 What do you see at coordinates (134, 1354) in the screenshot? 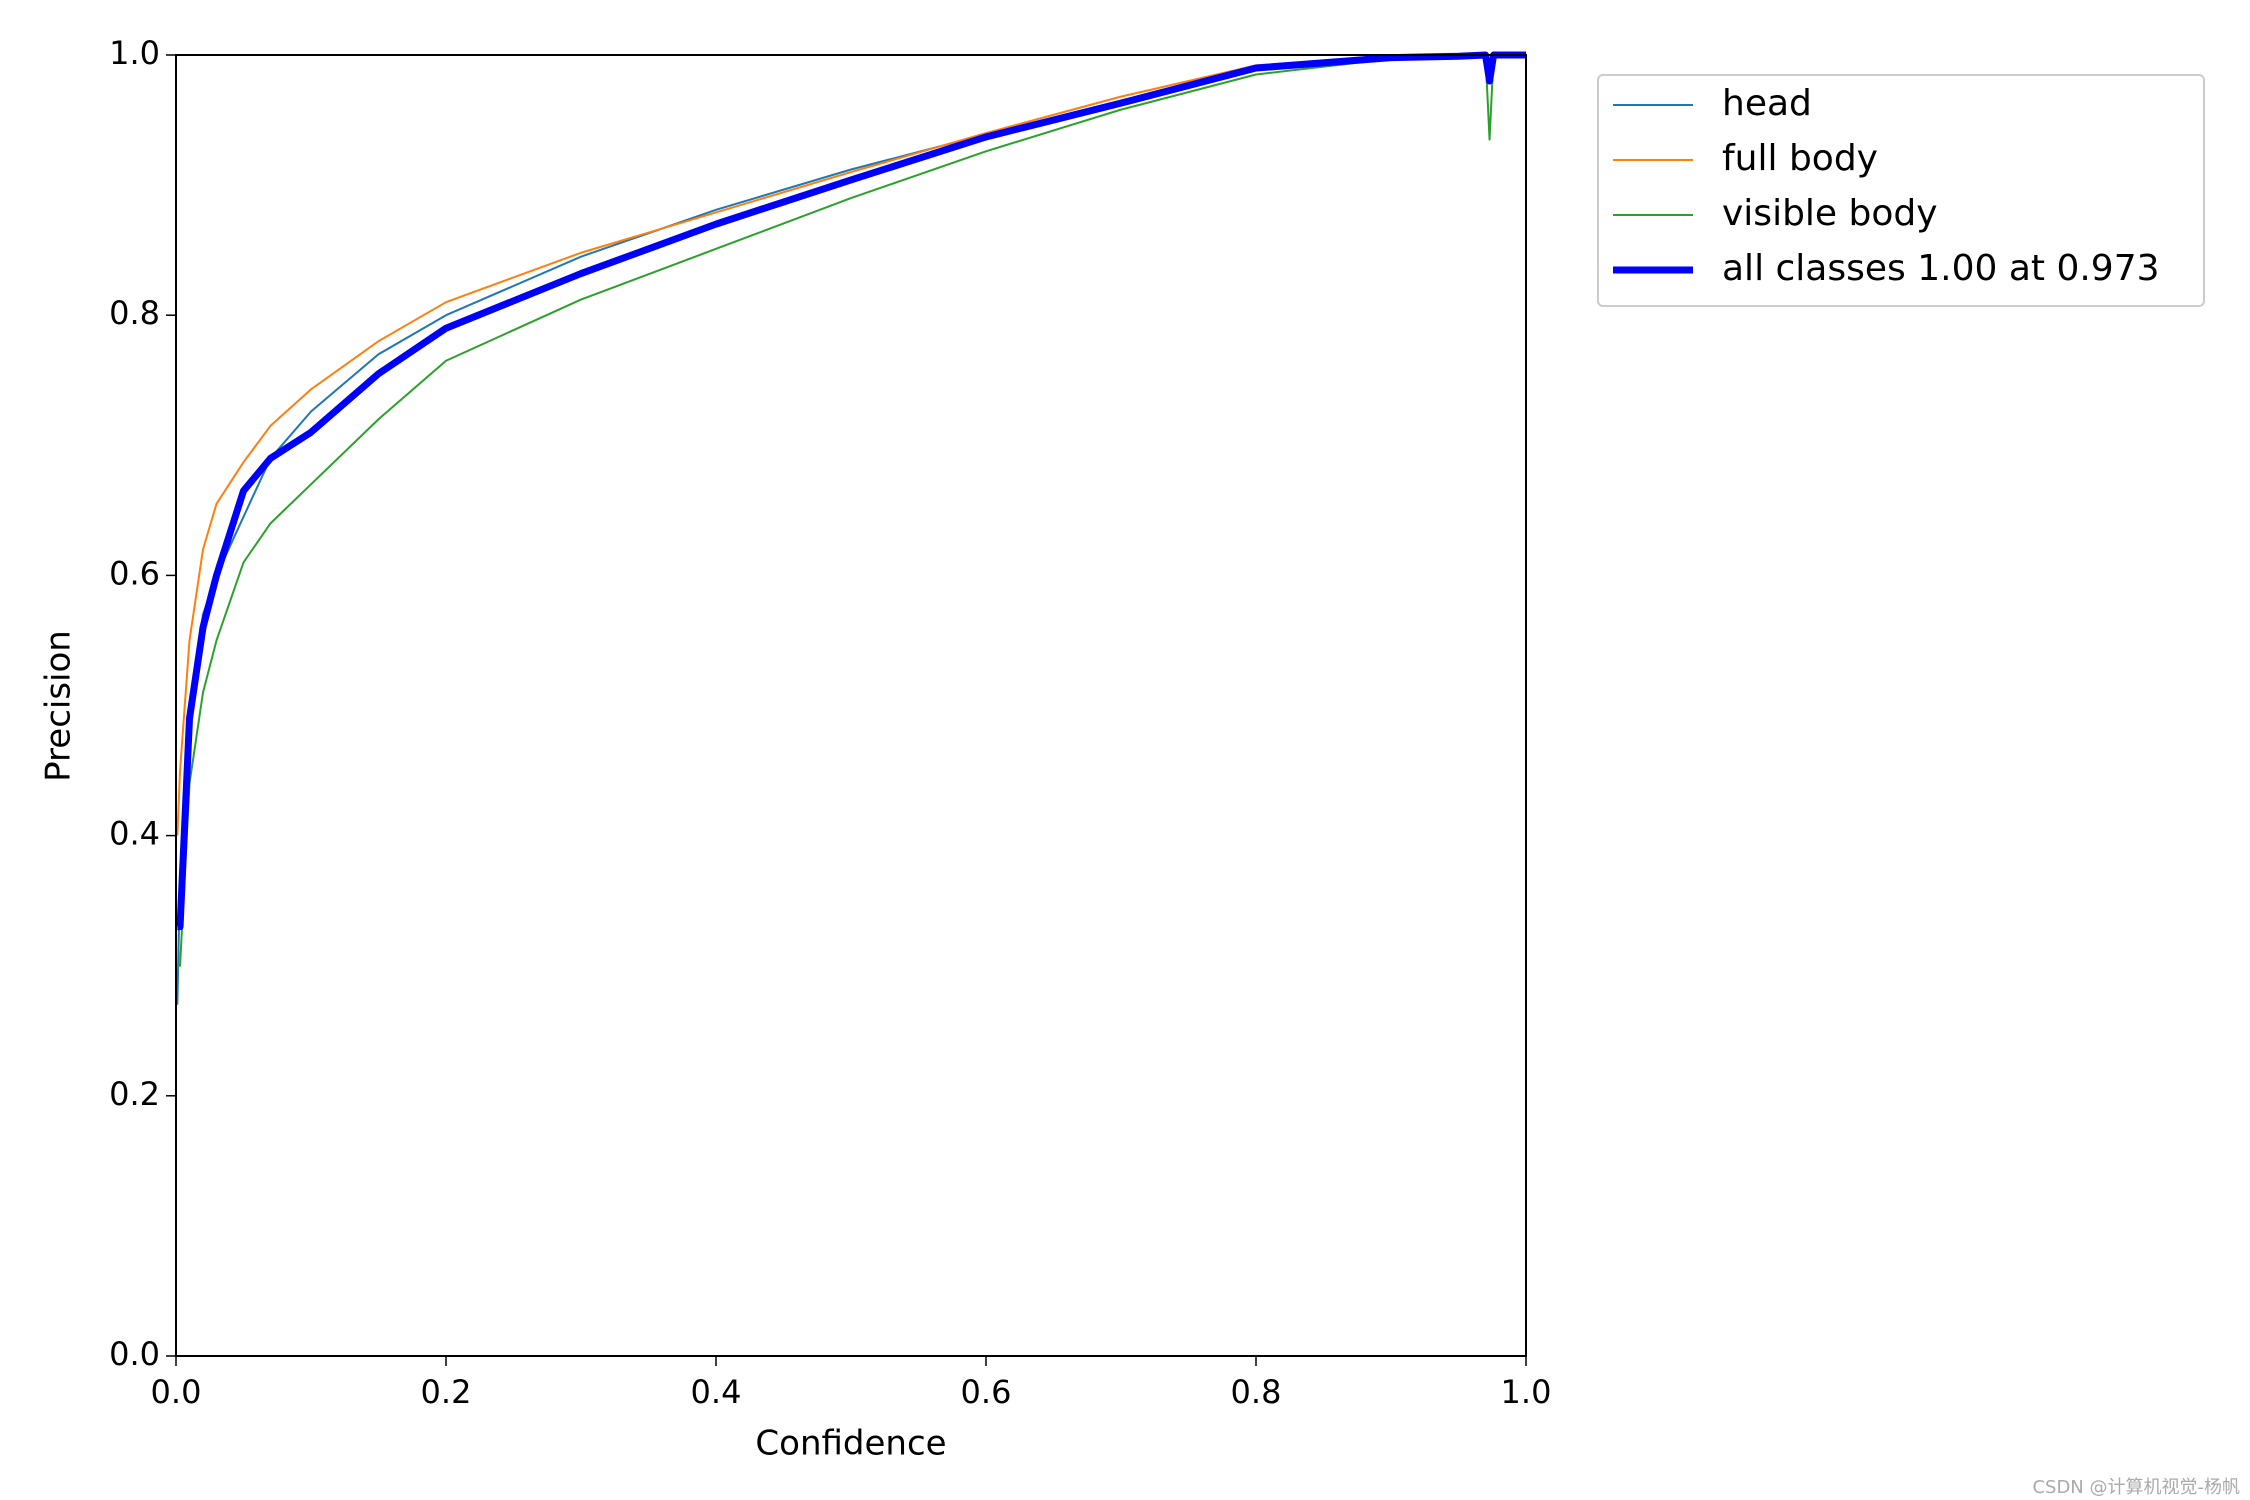
I see `y-tick-label: 0.0` at bounding box center [134, 1354].